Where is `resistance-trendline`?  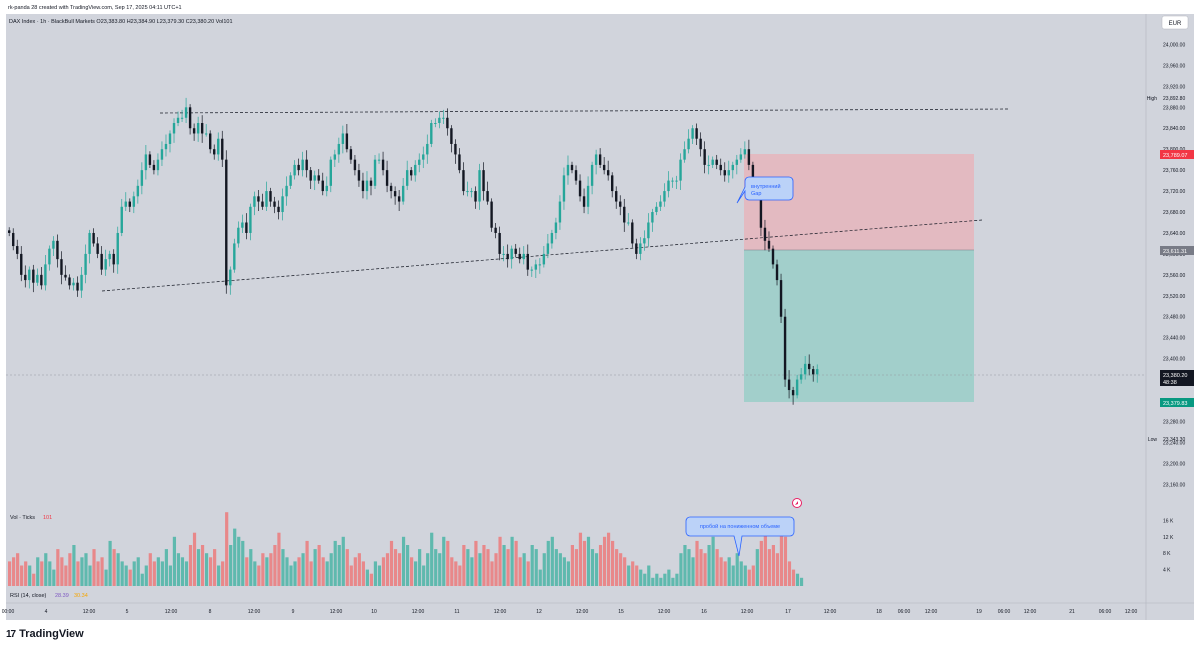
resistance-trendline is located at coordinates (585, 111).